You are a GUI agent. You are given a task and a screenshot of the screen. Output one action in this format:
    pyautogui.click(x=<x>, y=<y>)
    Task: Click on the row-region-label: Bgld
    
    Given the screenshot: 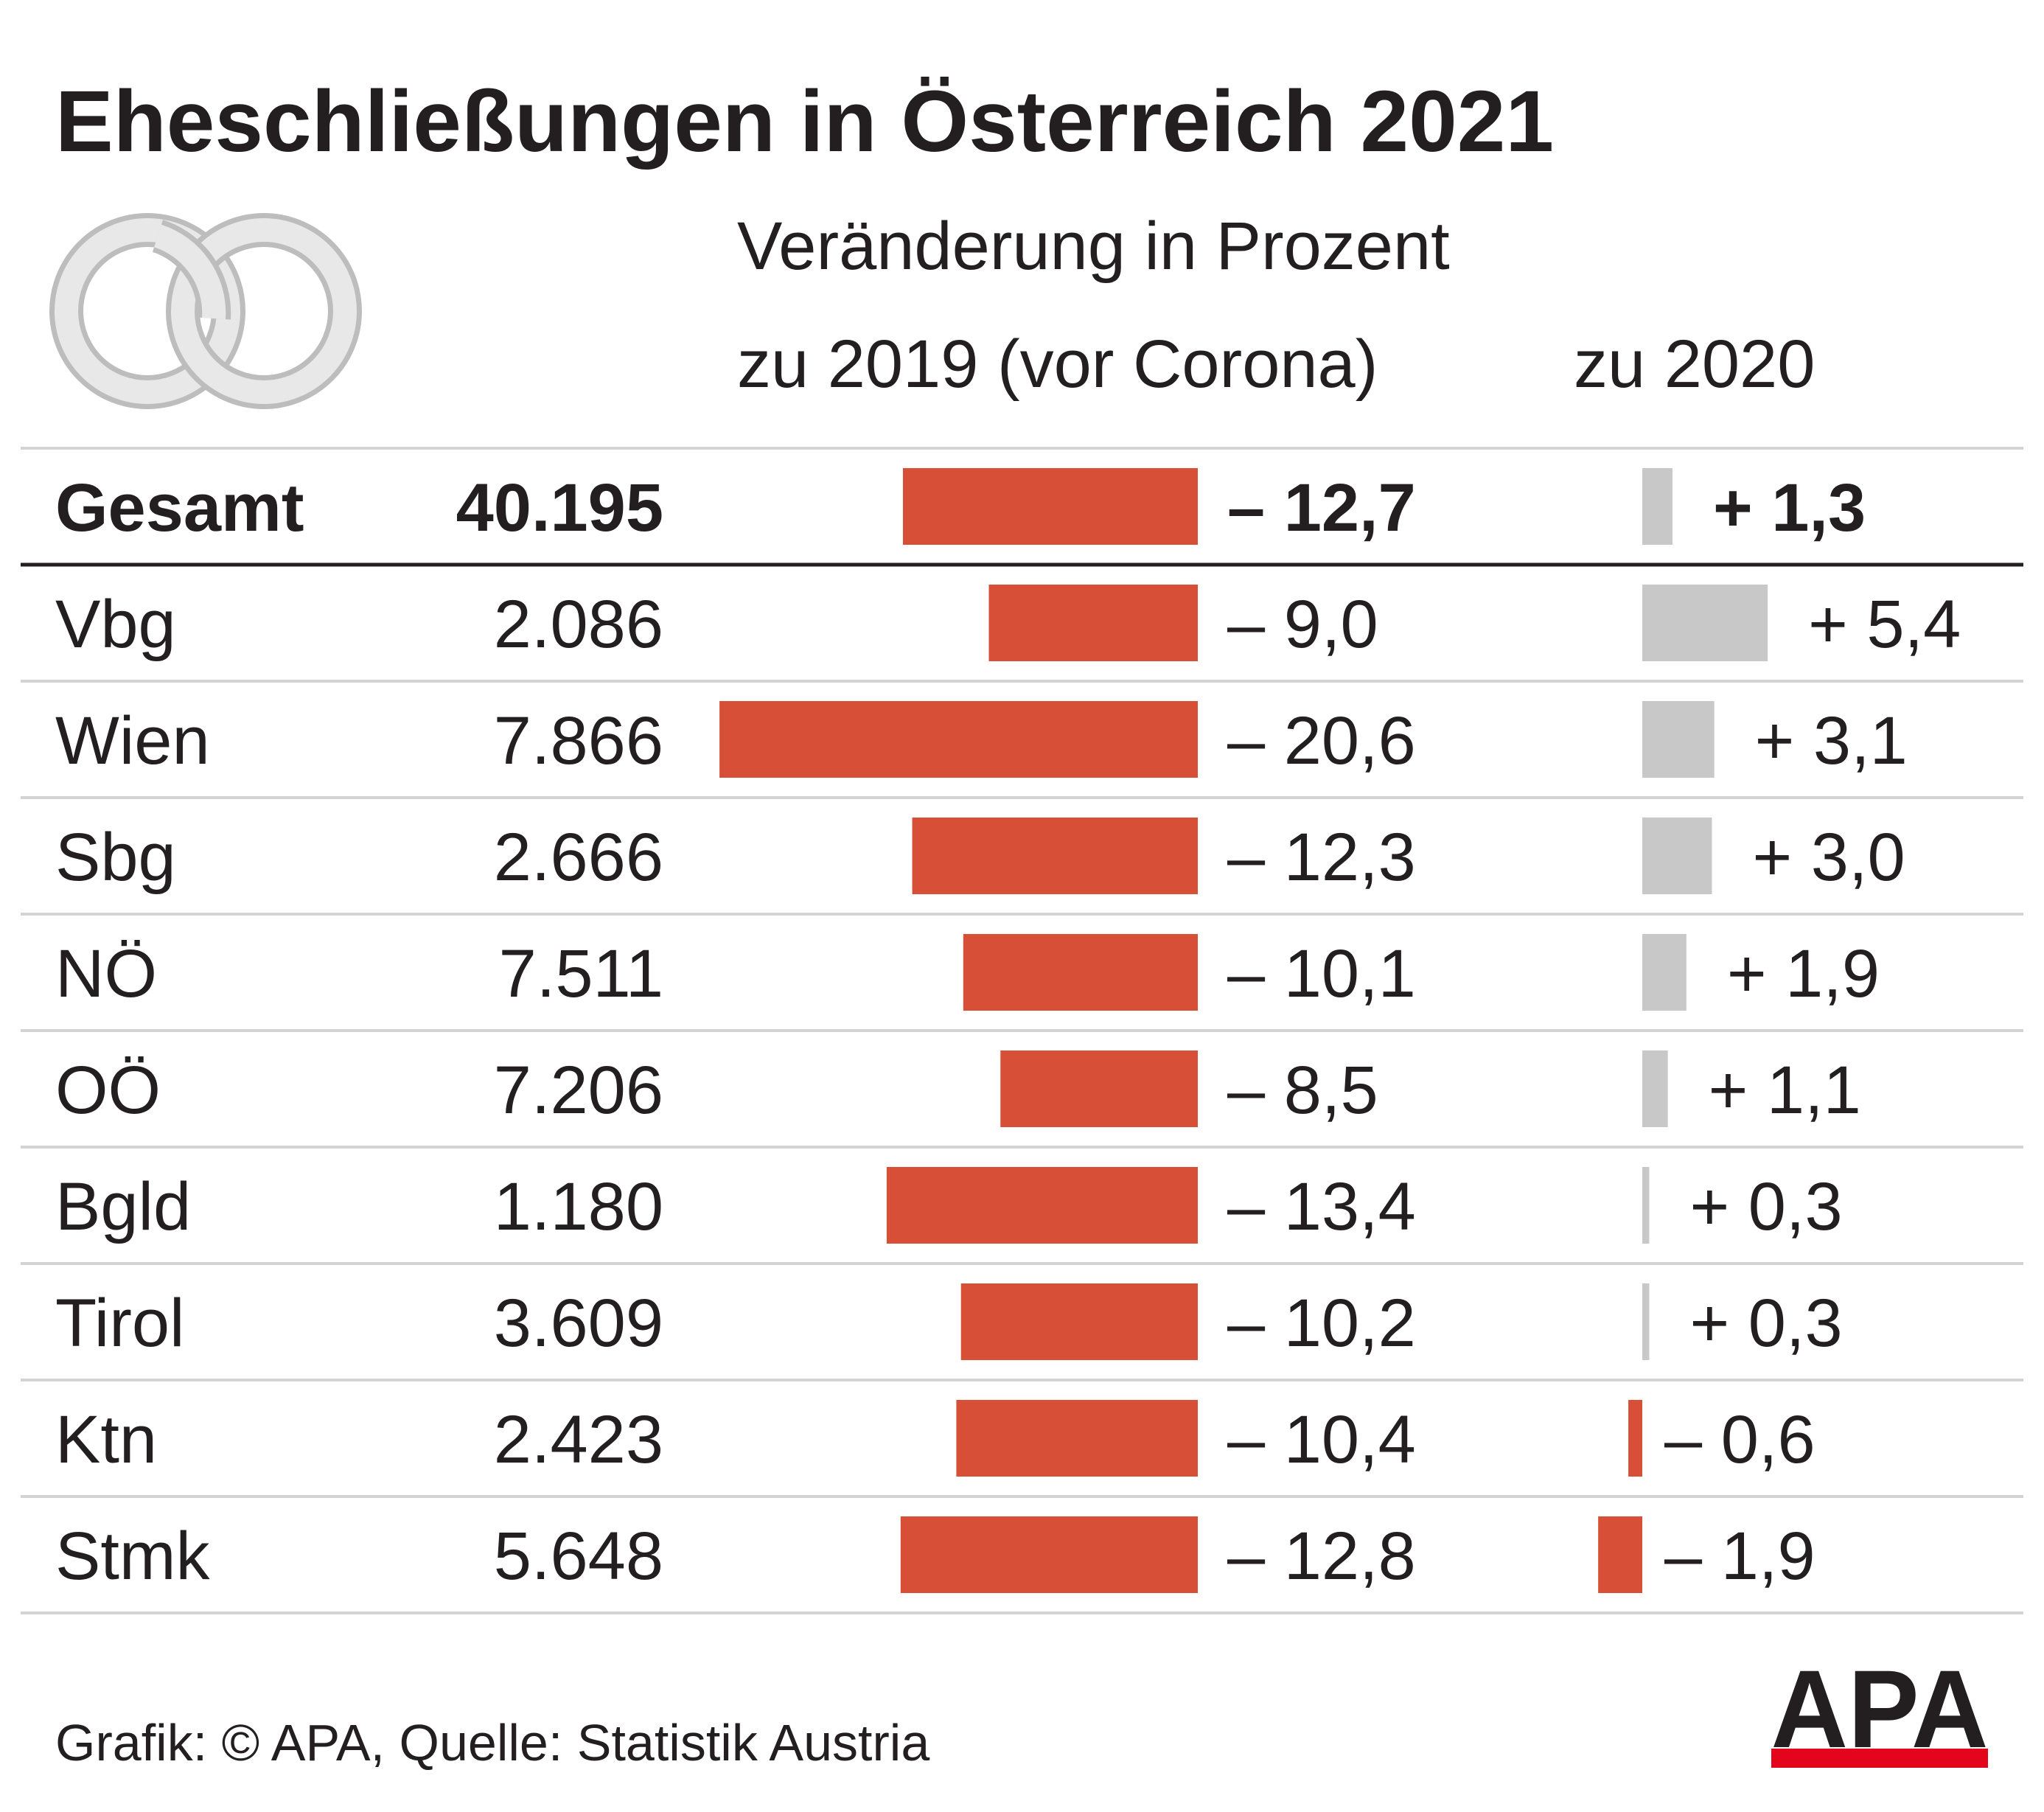 What is the action you would take?
    pyautogui.click(x=123, y=1206)
    